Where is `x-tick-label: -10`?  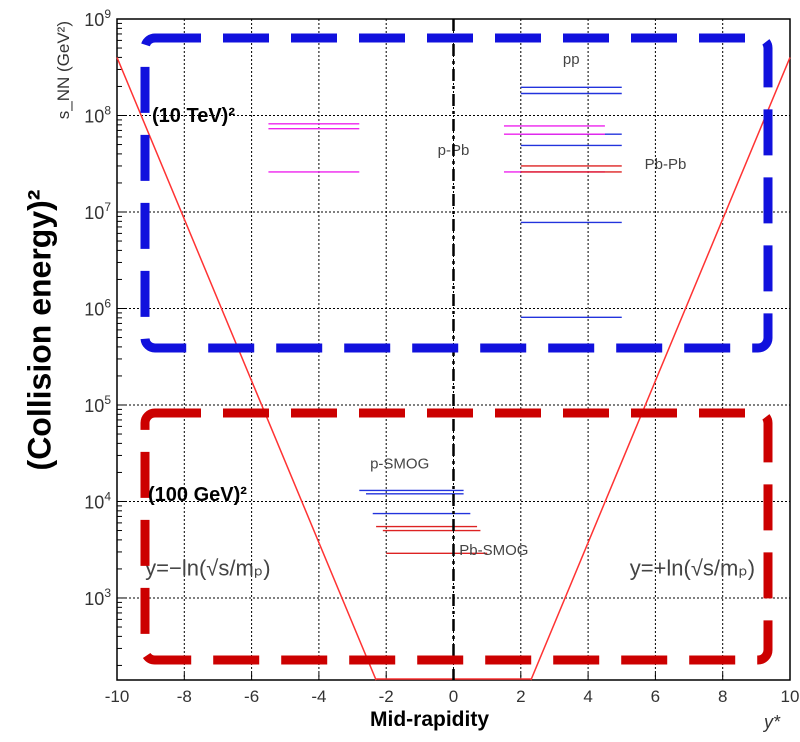
x-tick-label: -10 is located at coordinates (117, 696).